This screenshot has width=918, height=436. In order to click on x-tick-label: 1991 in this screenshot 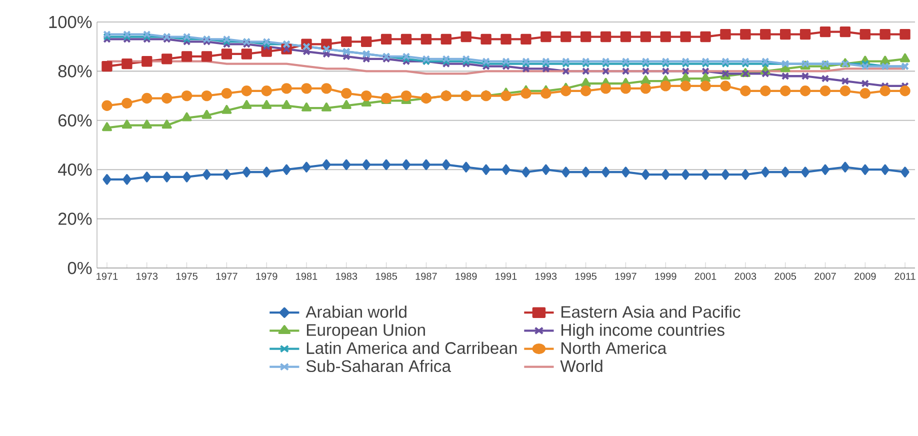, I will do `click(506, 276)`.